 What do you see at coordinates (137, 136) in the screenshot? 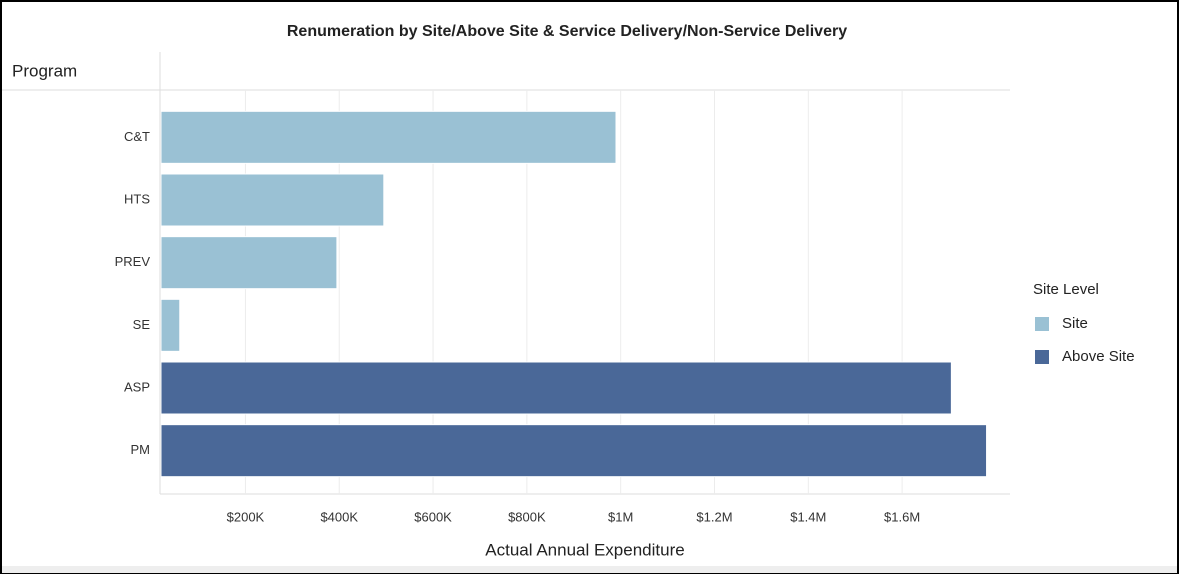
I see `y-tick-label: C&T` at bounding box center [137, 136].